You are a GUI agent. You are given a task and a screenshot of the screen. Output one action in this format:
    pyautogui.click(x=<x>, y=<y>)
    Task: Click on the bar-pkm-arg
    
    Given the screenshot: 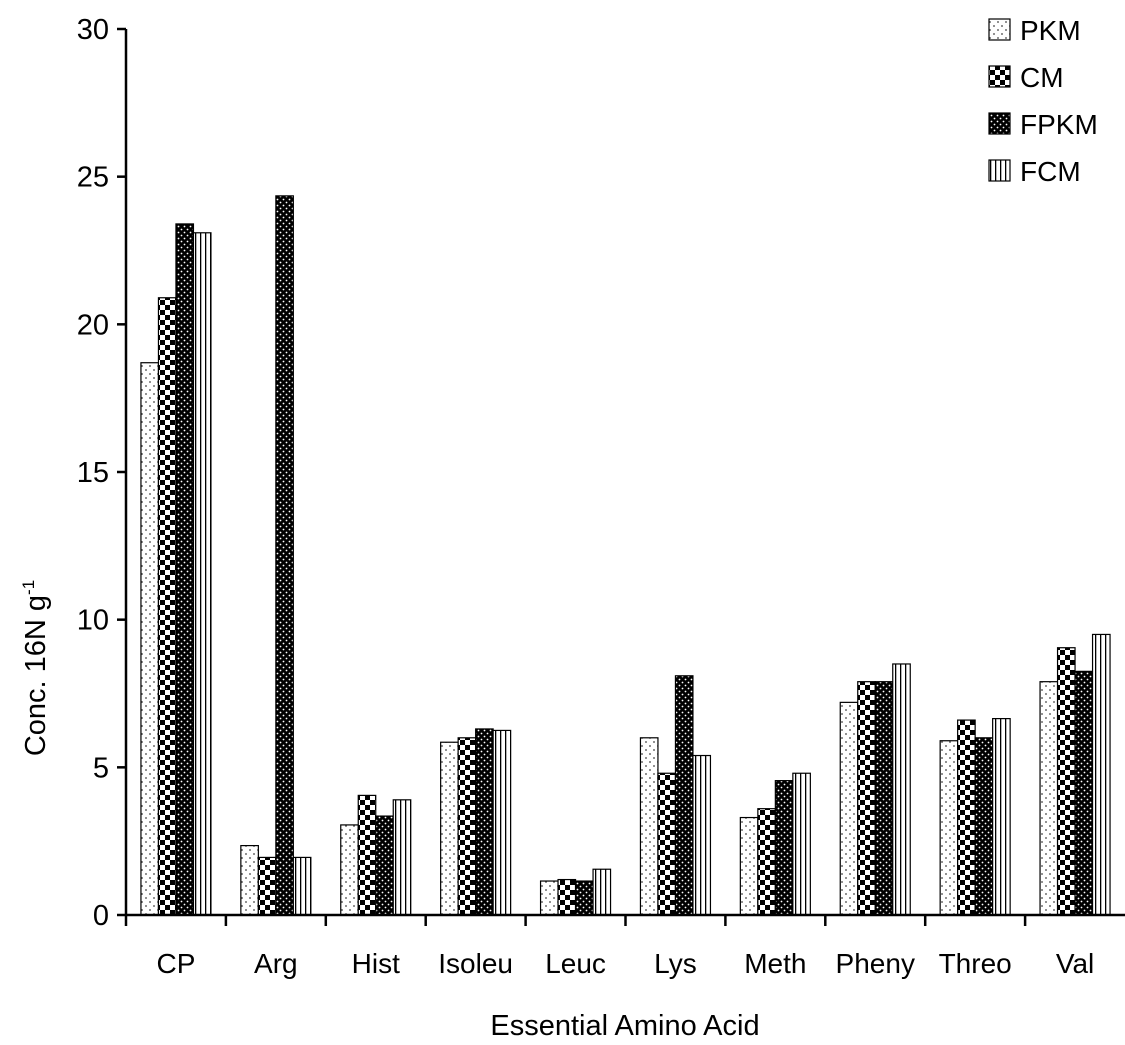 What is the action you would take?
    pyautogui.click(x=249, y=880)
    